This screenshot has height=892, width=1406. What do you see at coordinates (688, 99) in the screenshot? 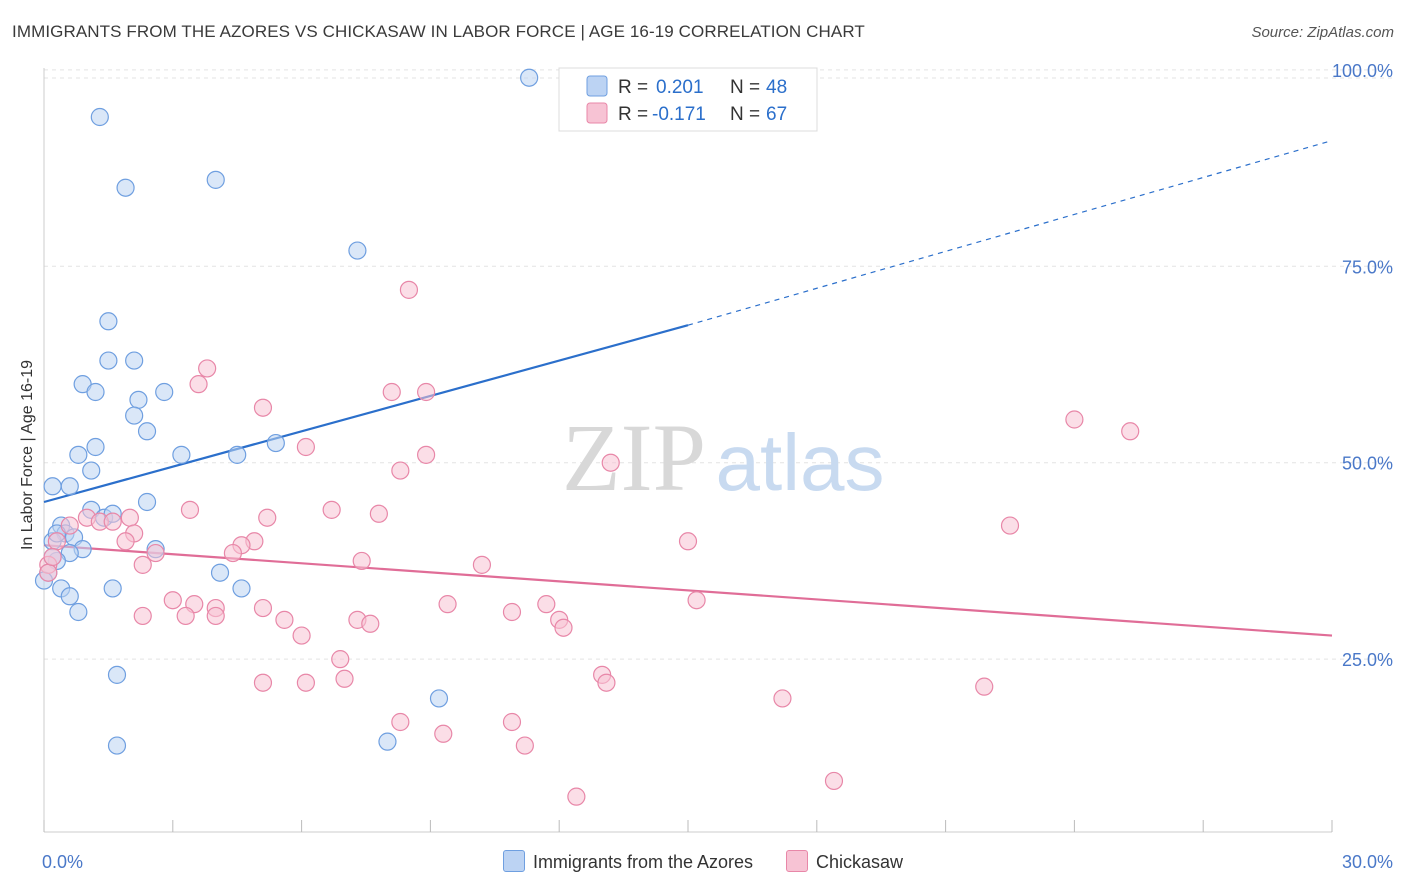
I see `legend-stats: R = 0.201 N = 48 R = -0.171 N = 67` at bounding box center [688, 99].